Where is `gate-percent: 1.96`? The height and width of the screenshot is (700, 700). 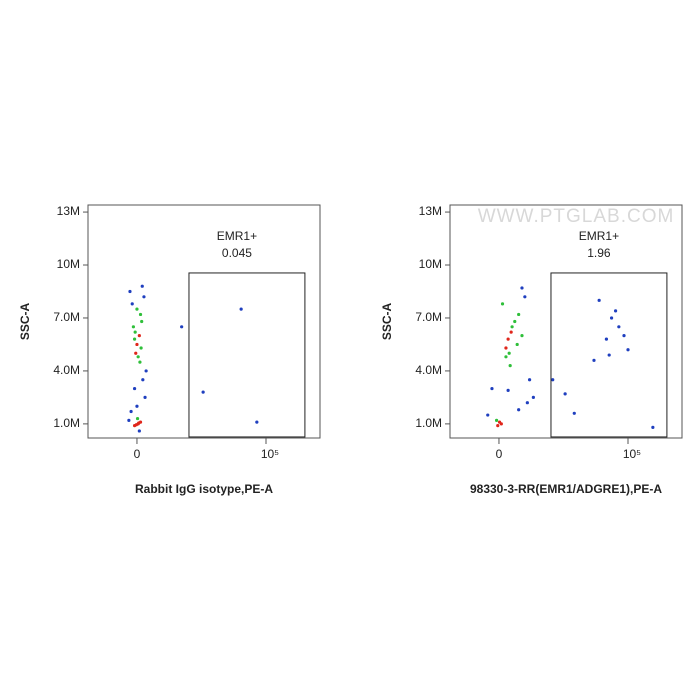
gate-percent: 1.96 is located at coordinates (599, 253).